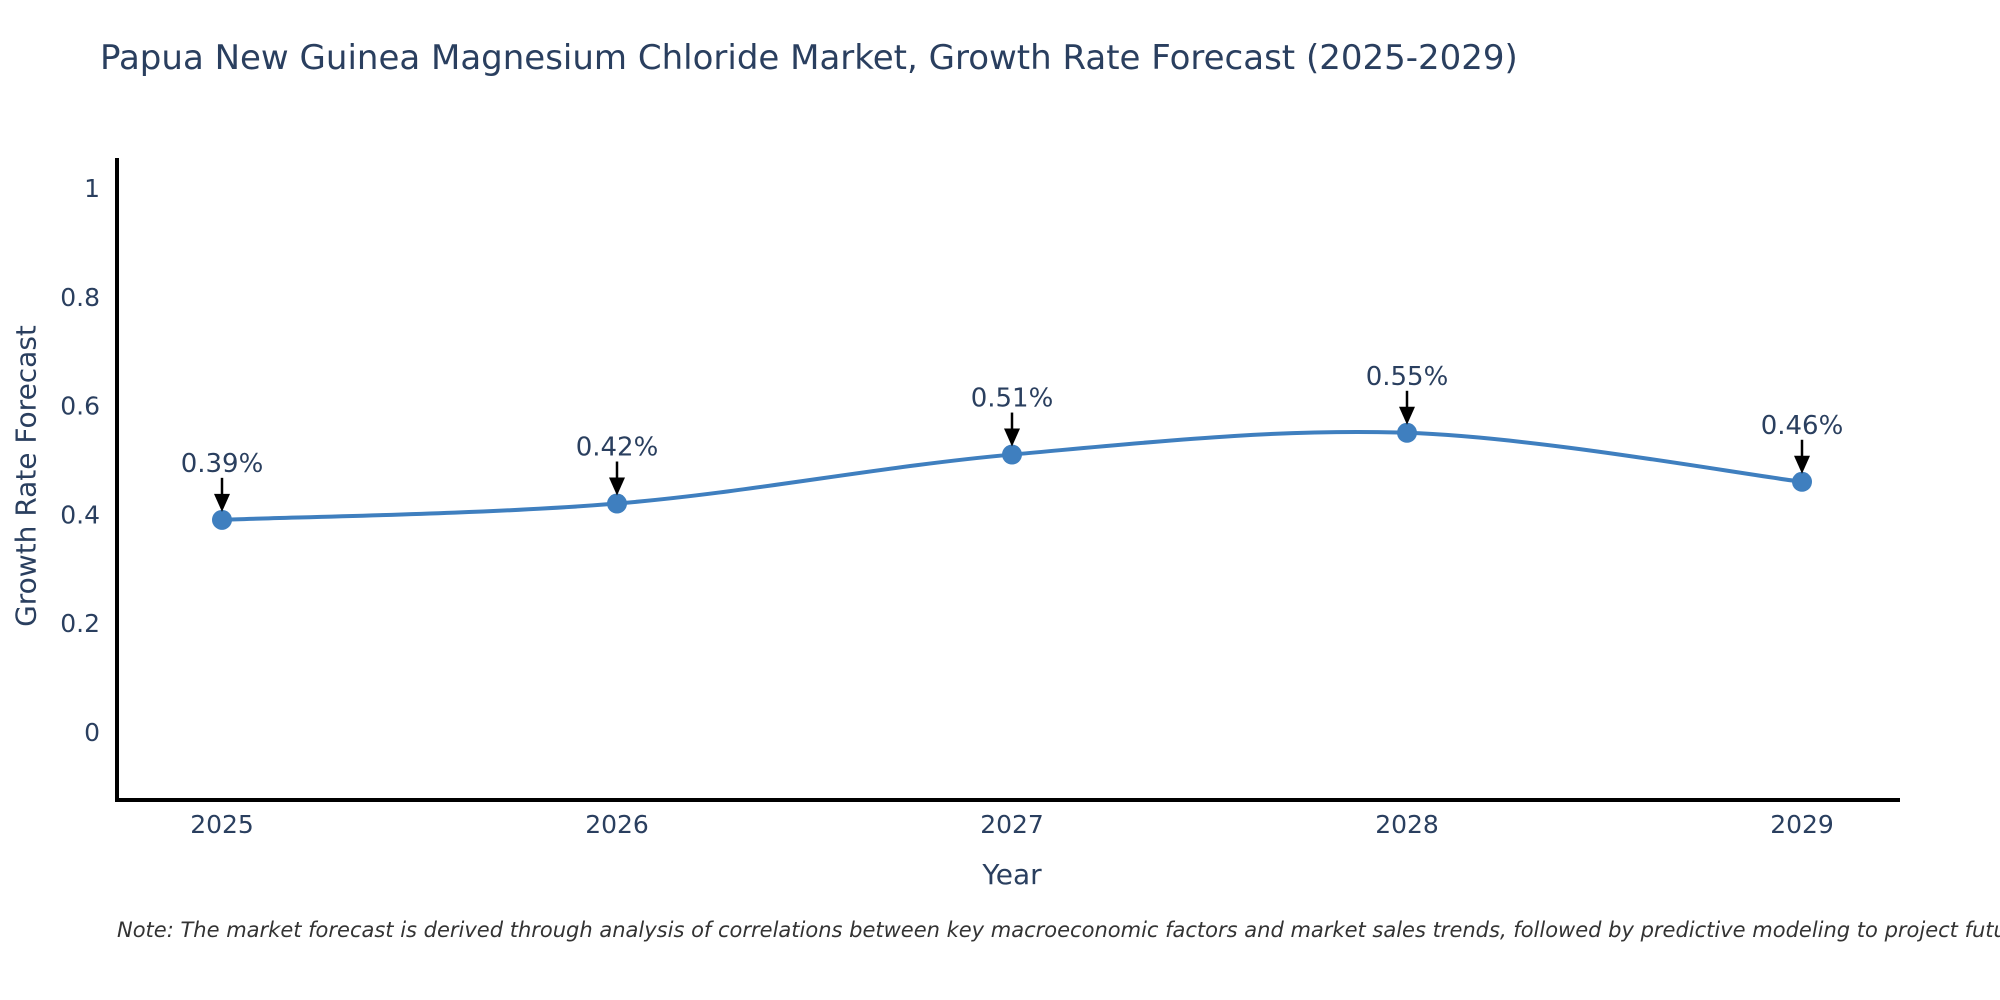  I want to click on data-point-2025, so click(222, 519).